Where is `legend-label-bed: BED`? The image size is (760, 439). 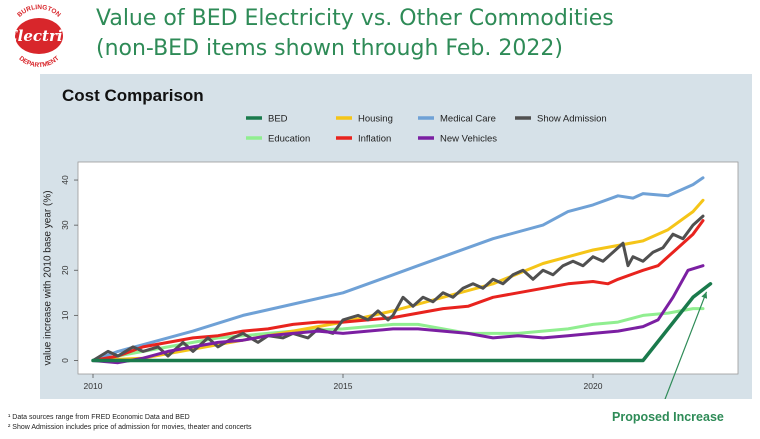 legend-label-bed: BED is located at coordinates (278, 119).